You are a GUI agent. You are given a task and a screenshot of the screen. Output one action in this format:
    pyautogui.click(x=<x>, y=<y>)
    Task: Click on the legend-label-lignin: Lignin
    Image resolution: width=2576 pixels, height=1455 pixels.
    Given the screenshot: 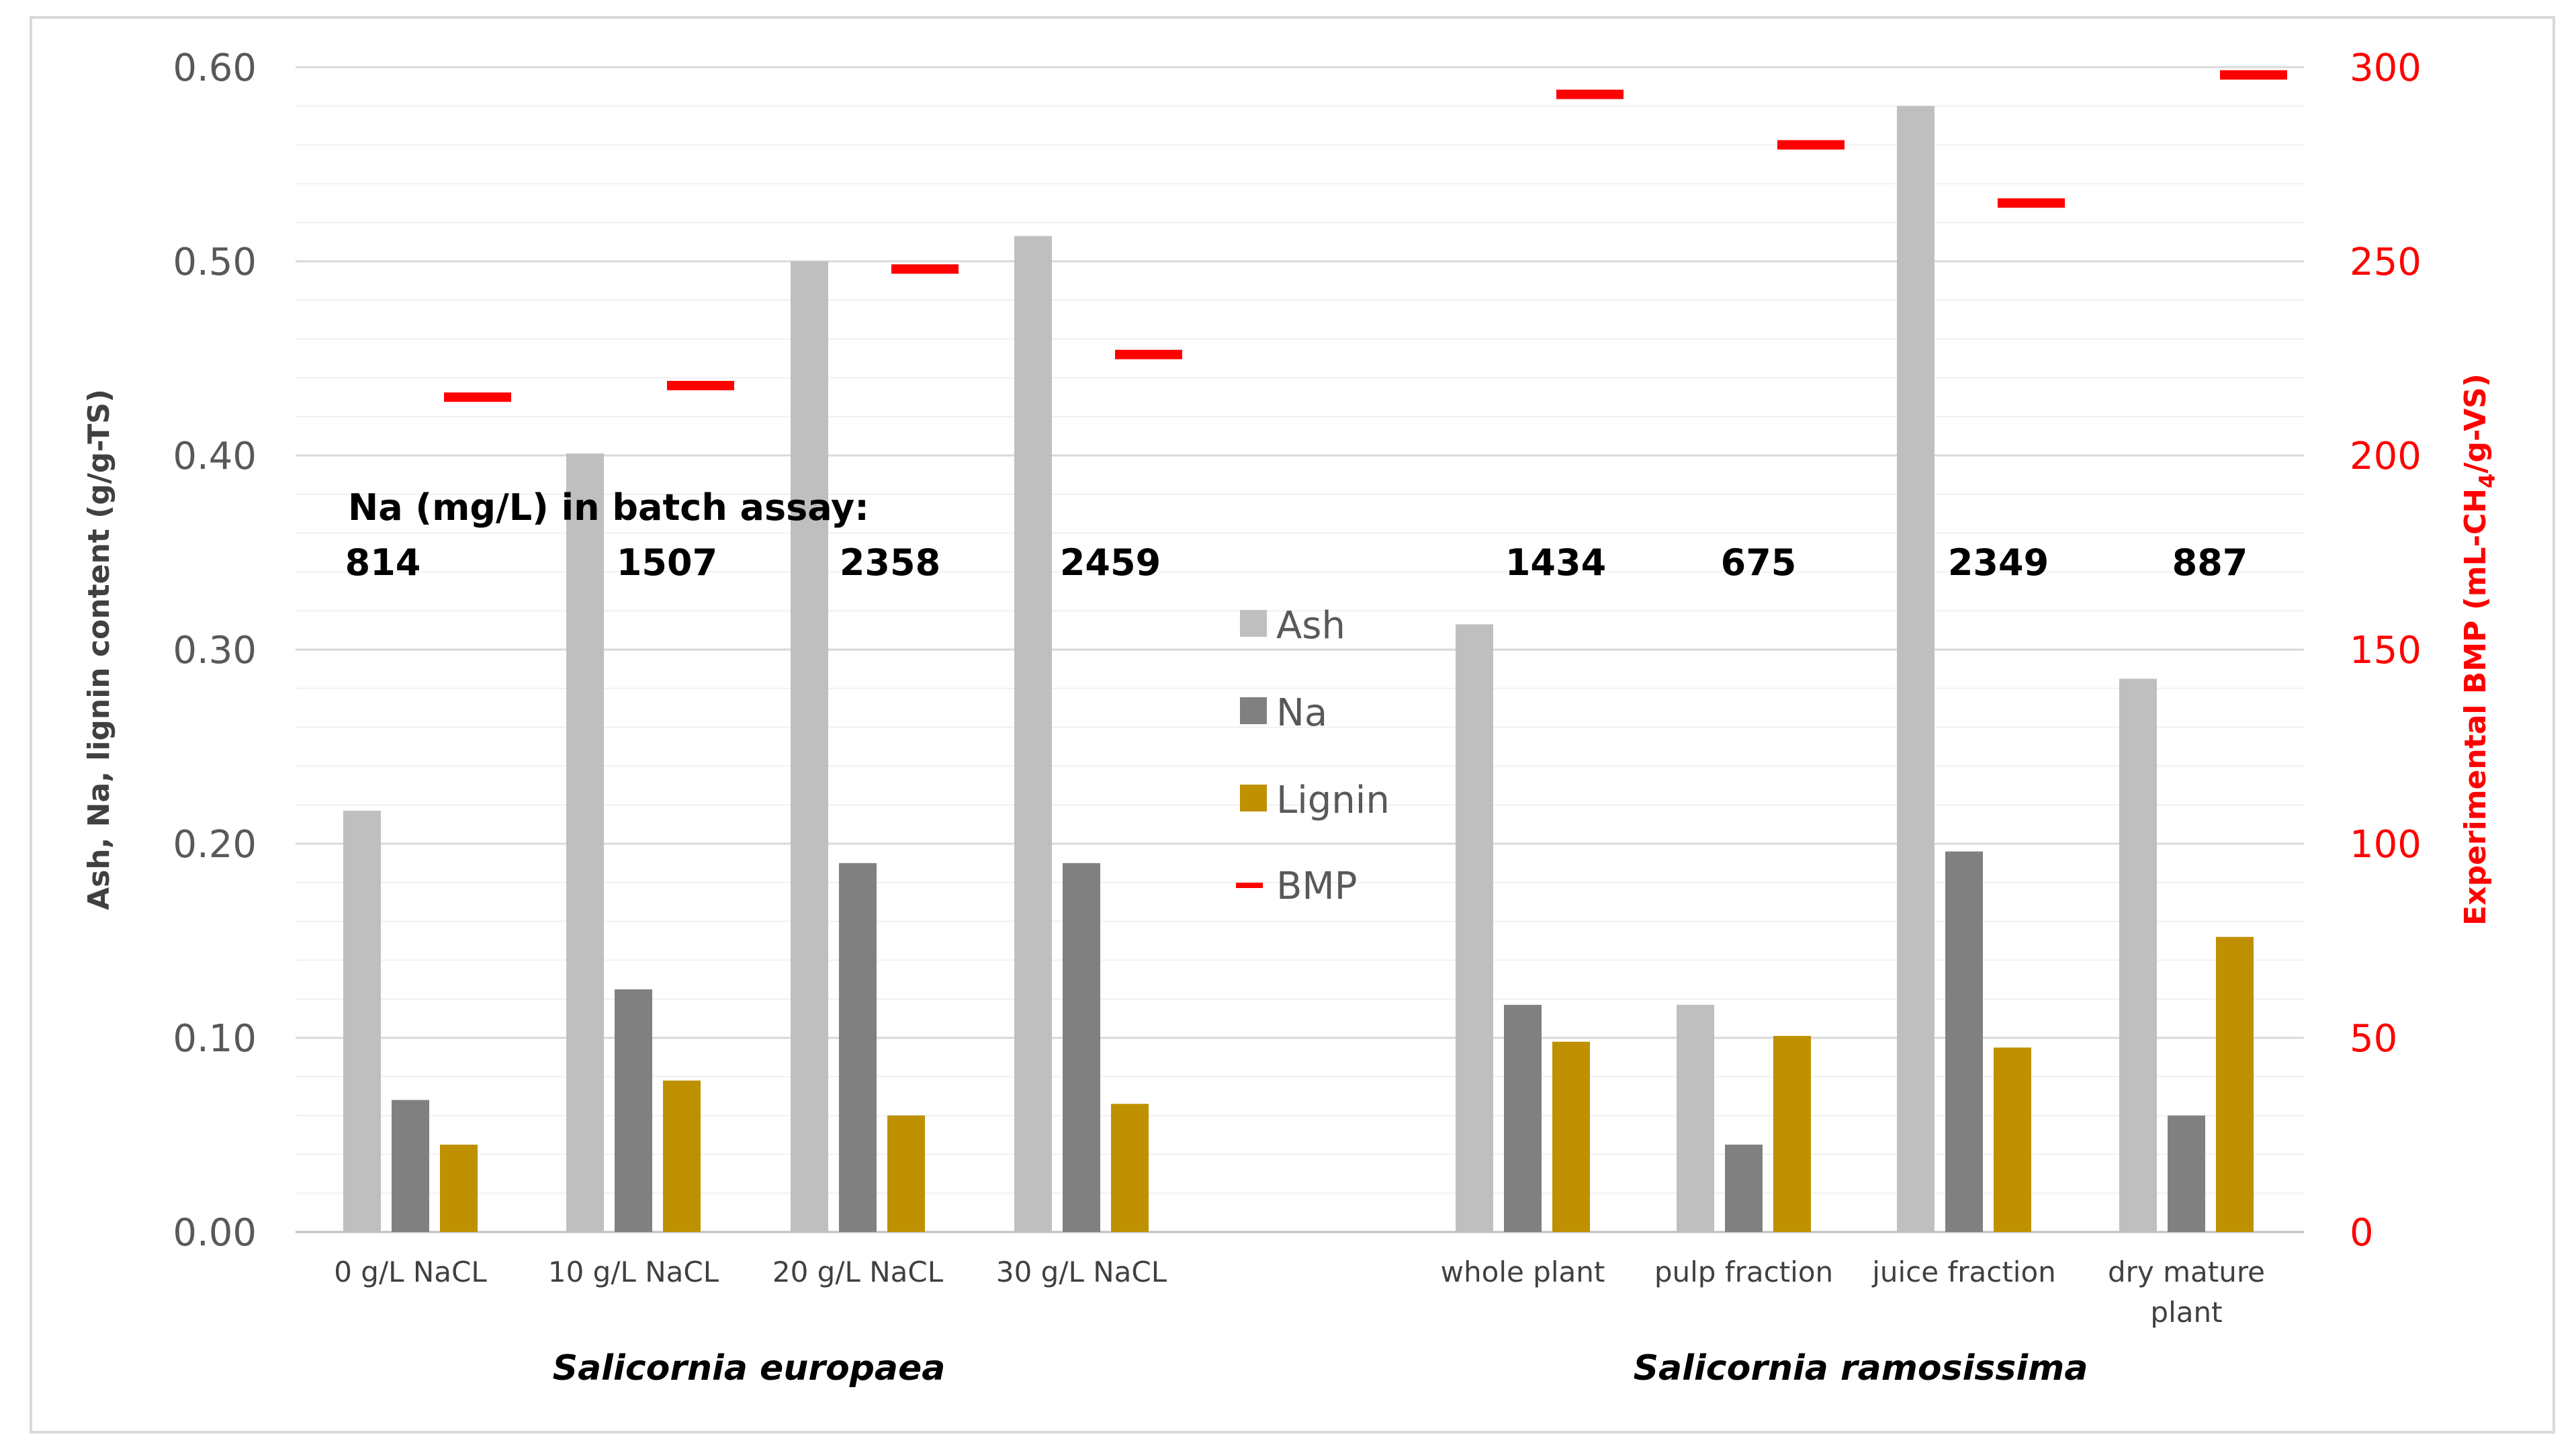 What is the action you would take?
    pyautogui.click(x=1333, y=801)
    